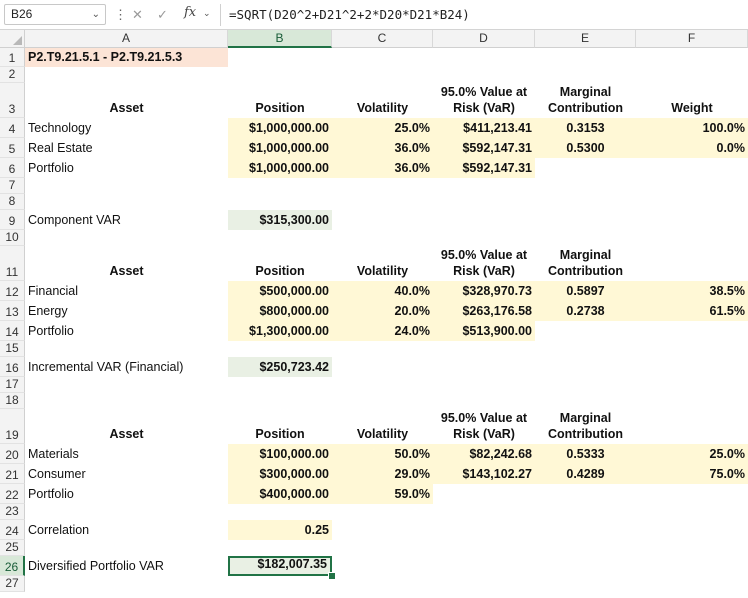 The height and width of the screenshot is (598, 748). Describe the element at coordinates (382, 39) in the screenshot. I see `column-header-c: C` at that location.